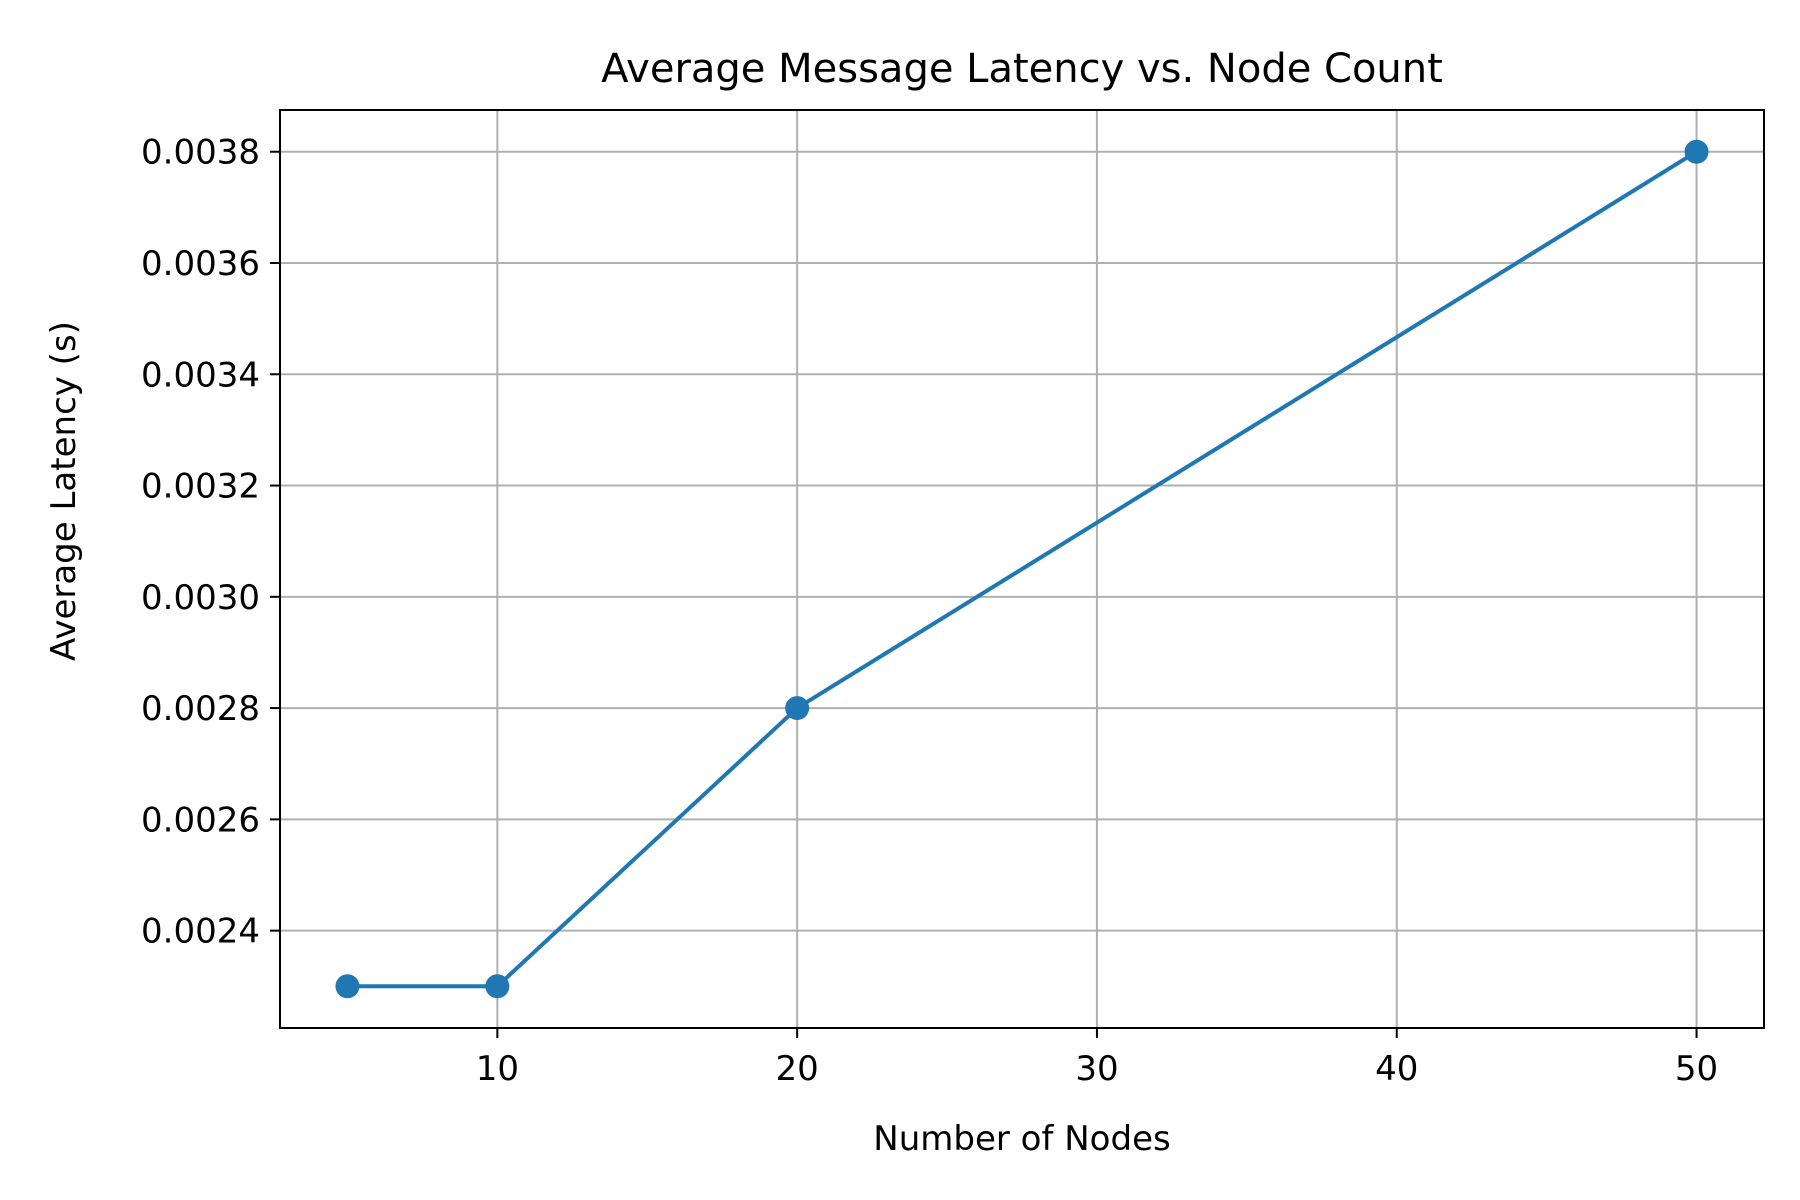 The image size is (1800, 1200). What do you see at coordinates (200, 153) in the screenshot?
I see `y-tick-label: 0.0038` at bounding box center [200, 153].